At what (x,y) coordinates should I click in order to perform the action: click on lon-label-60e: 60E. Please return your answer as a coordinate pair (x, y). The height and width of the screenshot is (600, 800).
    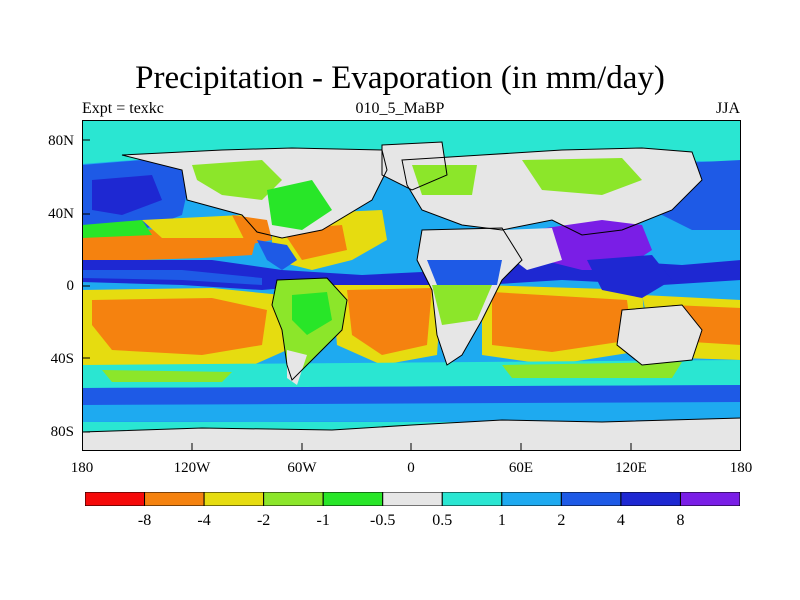
    Looking at the image, I should click on (521, 468).